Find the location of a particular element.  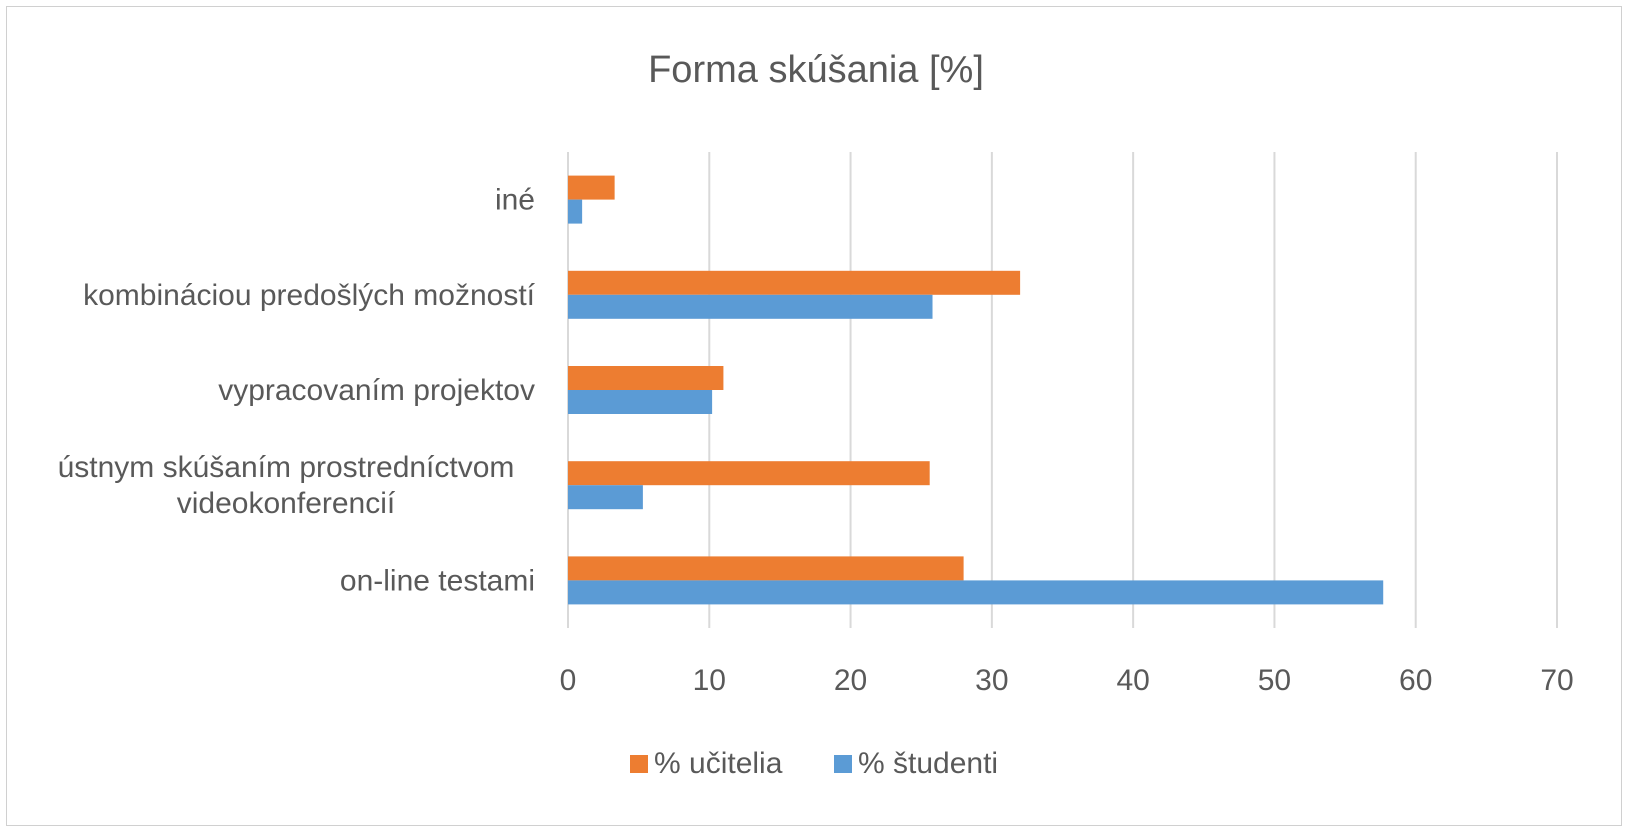

x-tick-label: 0 is located at coordinates (568, 680).